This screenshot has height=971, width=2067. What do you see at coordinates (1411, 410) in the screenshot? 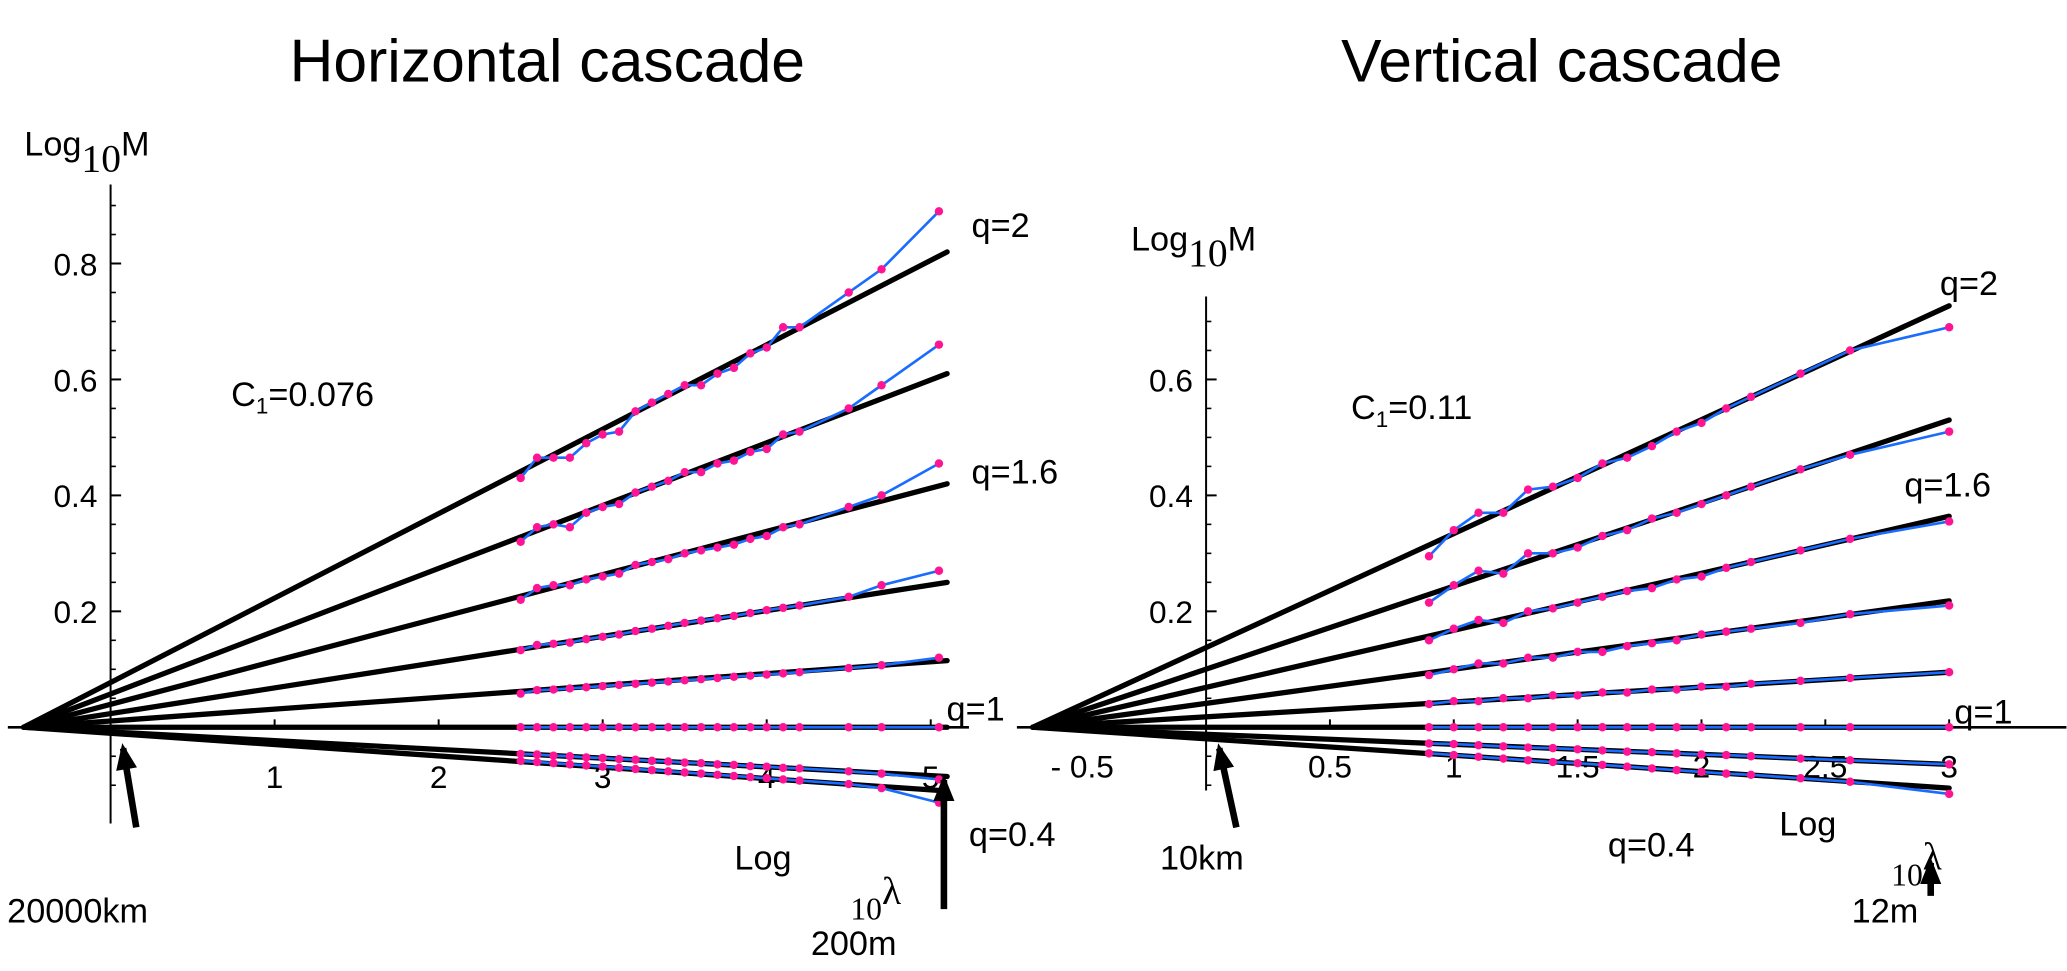
I see `c1-annotation: C1=0.11` at bounding box center [1411, 410].